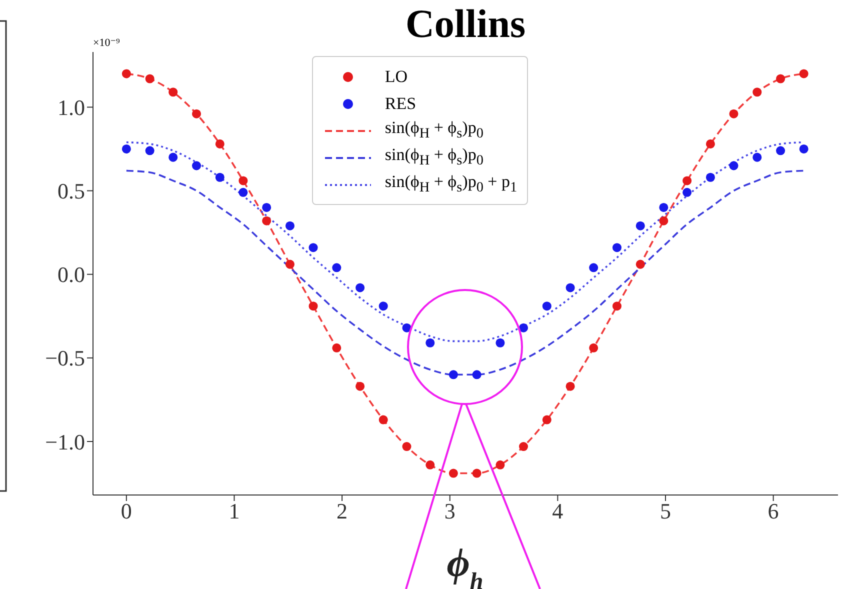 The image size is (841, 589). What do you see at coordinates (126, 511) in the screenshot?
I see `x-tick-label: 0` at bounding box center [126, 511].